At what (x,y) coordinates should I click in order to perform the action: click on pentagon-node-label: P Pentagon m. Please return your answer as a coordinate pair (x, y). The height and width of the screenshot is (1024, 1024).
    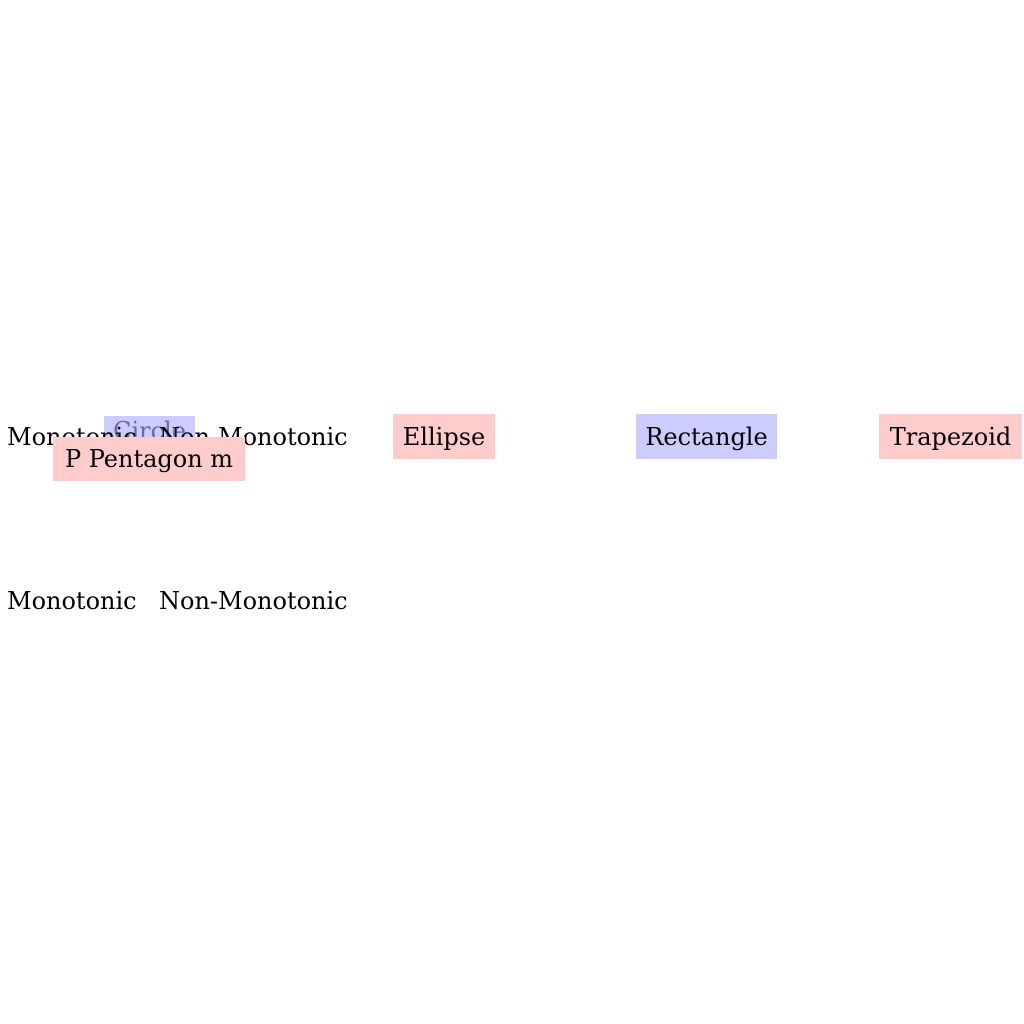
    Looking at the image, I should click on (149, 459).